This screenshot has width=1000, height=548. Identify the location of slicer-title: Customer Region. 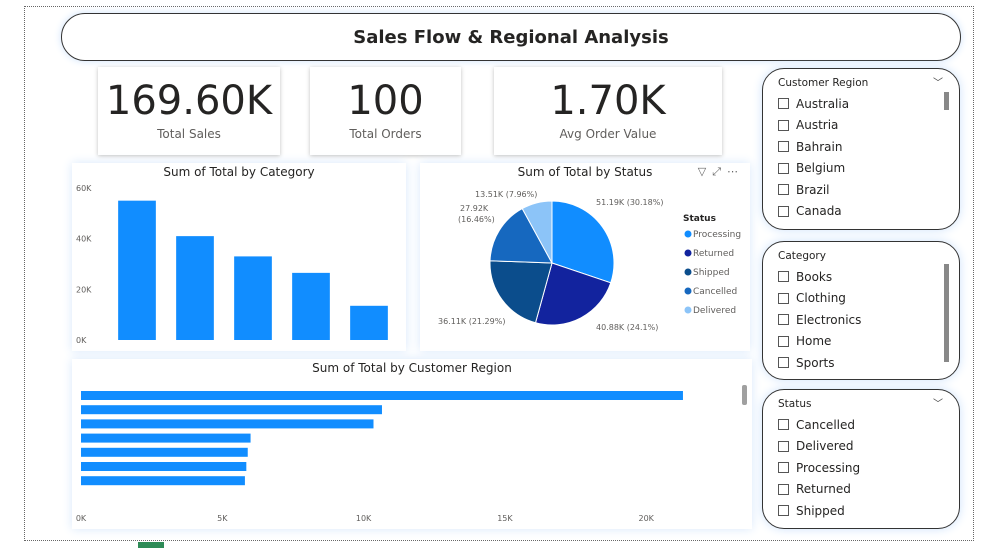
(823, 83).